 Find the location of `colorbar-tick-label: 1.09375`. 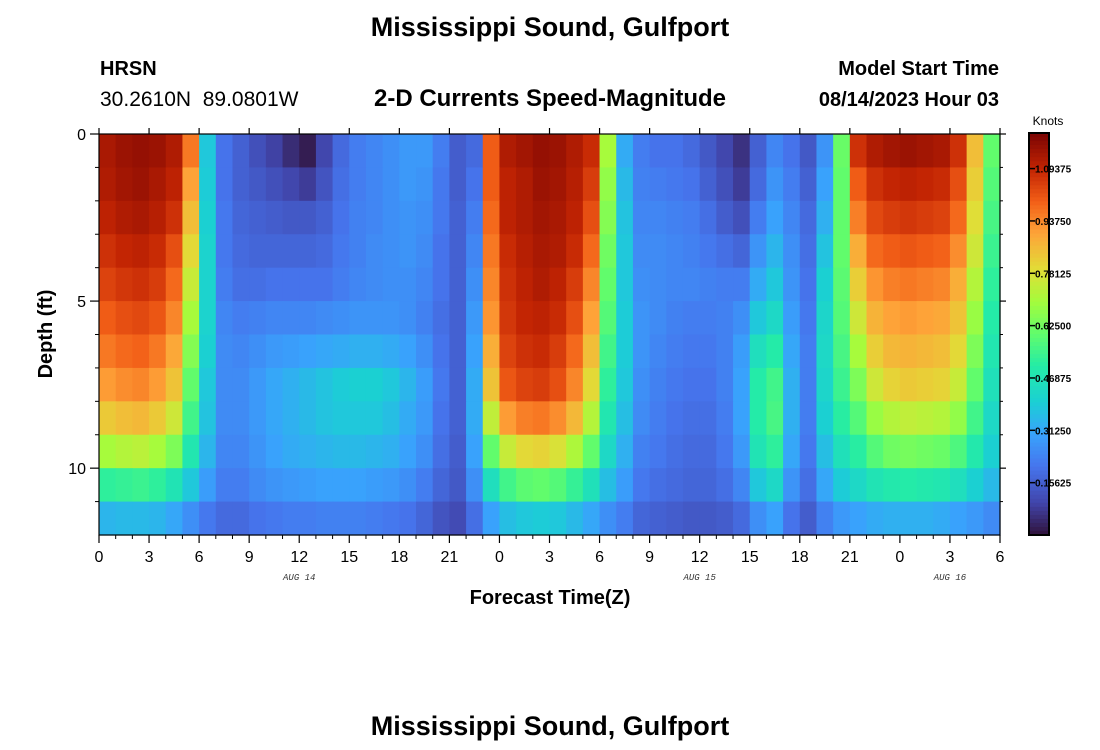

colorbar-tick-label: 1.09375 is located at coordinates (1053, 170).